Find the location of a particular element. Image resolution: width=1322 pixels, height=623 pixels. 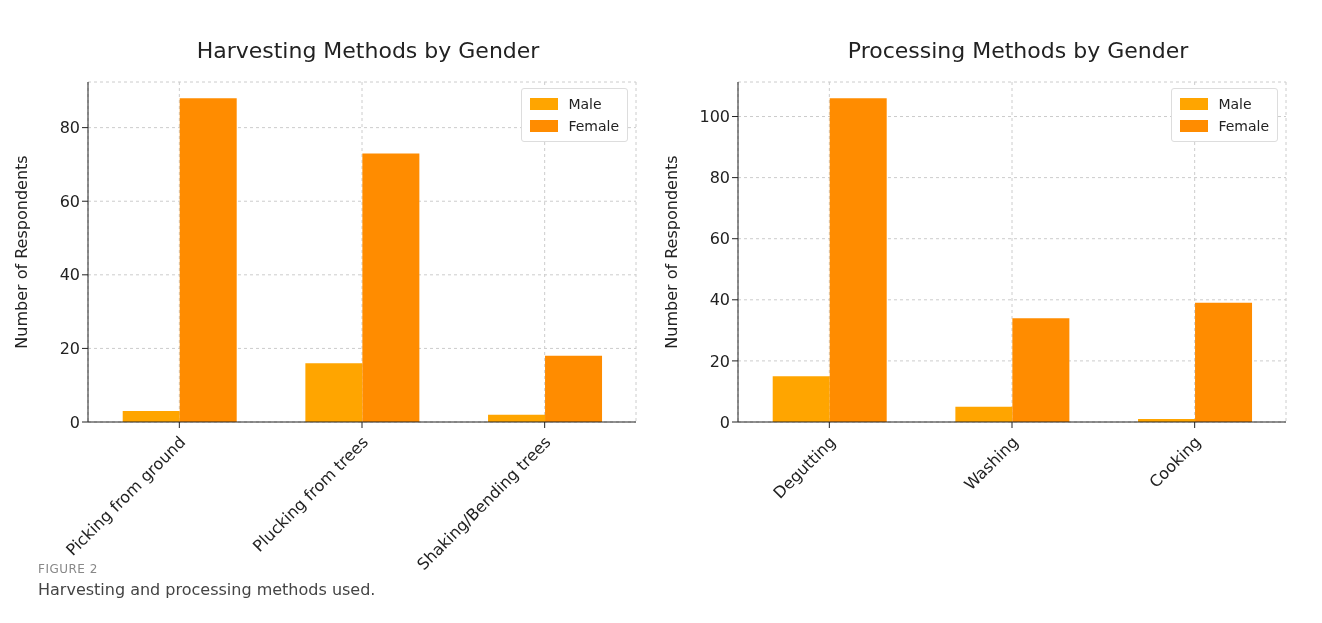

text: Harvesting and processing methods used. is located at coordinates (207, 589).